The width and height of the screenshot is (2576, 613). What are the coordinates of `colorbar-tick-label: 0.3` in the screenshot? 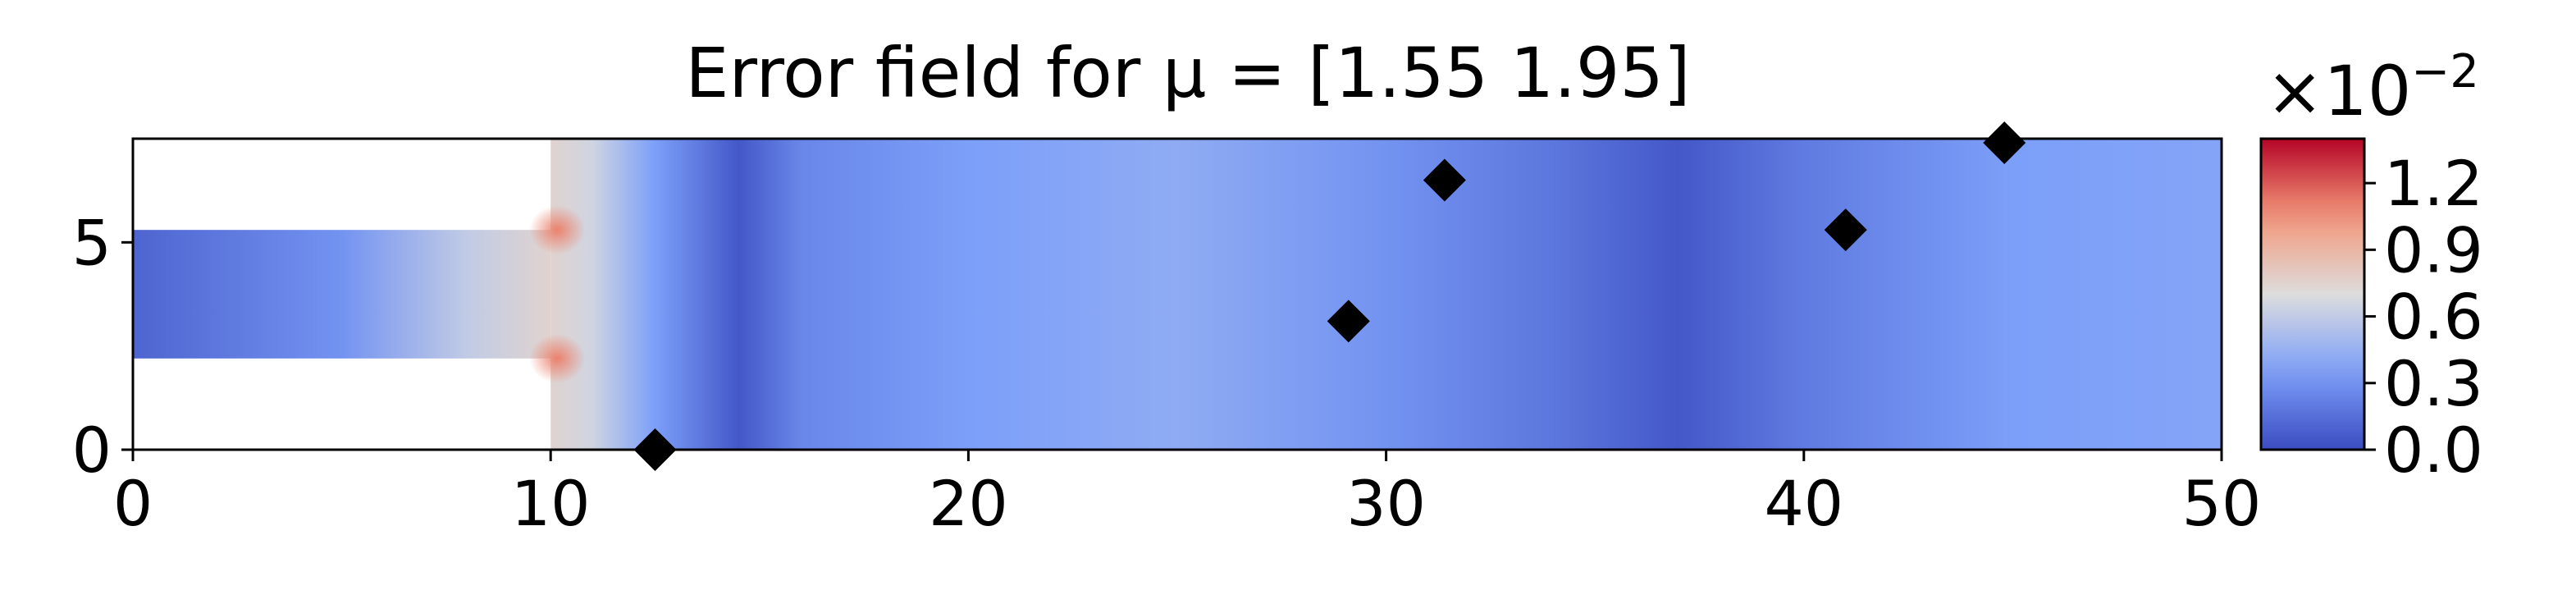 It's located at (2433, 383).